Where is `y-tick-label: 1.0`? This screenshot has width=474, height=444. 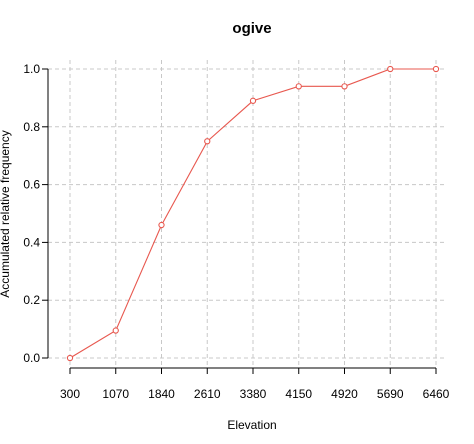 y-tick-label: 1.0 is located at coordinates (31, 69).